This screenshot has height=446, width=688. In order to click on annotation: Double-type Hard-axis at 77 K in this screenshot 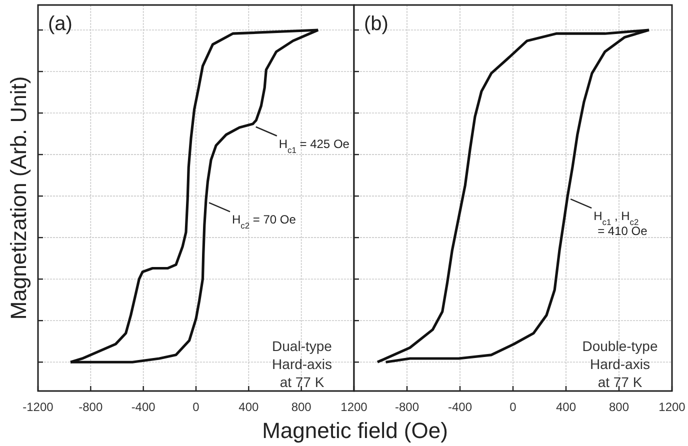, I will do `click(620, 364)`.